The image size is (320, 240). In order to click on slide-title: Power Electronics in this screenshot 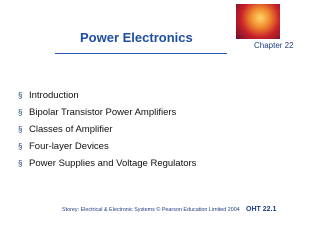, I will do `click(136, 37)`.